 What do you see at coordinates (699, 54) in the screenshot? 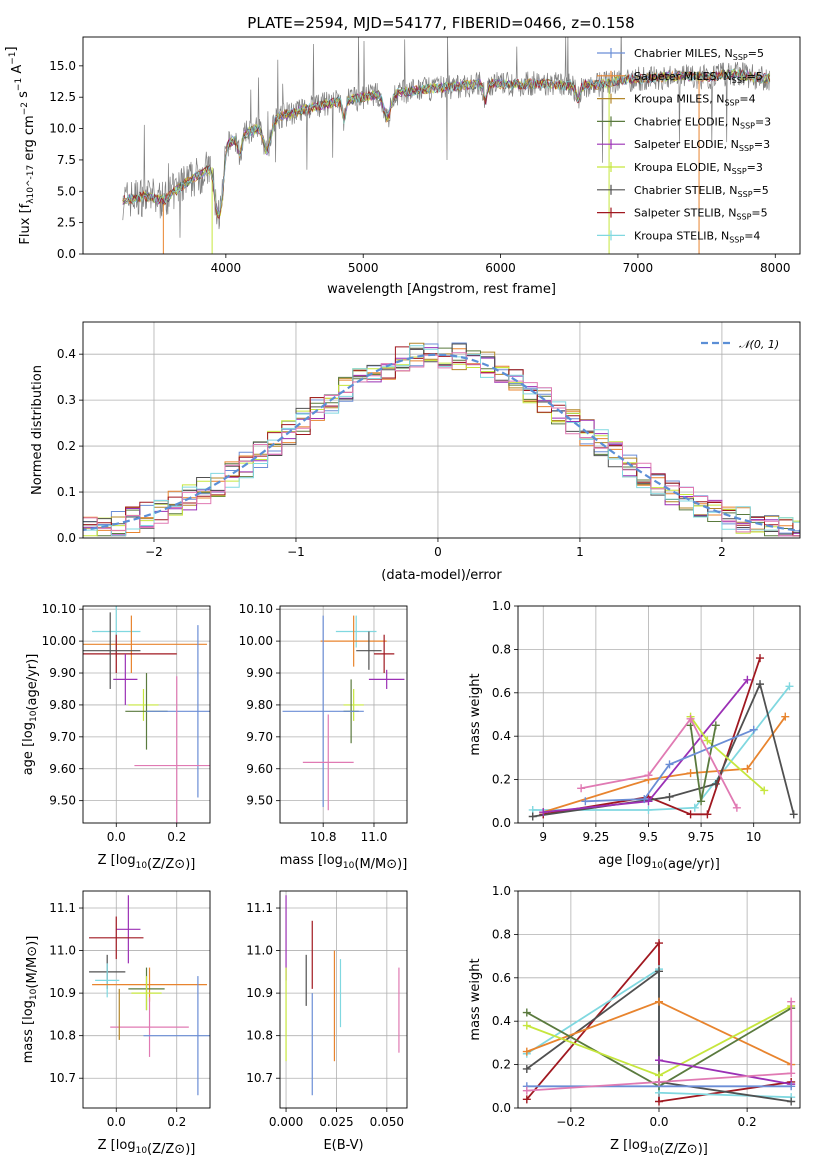
I see `legend-entry: Chabrier MILES, NSSP=5` at bounding box center [699, 54].